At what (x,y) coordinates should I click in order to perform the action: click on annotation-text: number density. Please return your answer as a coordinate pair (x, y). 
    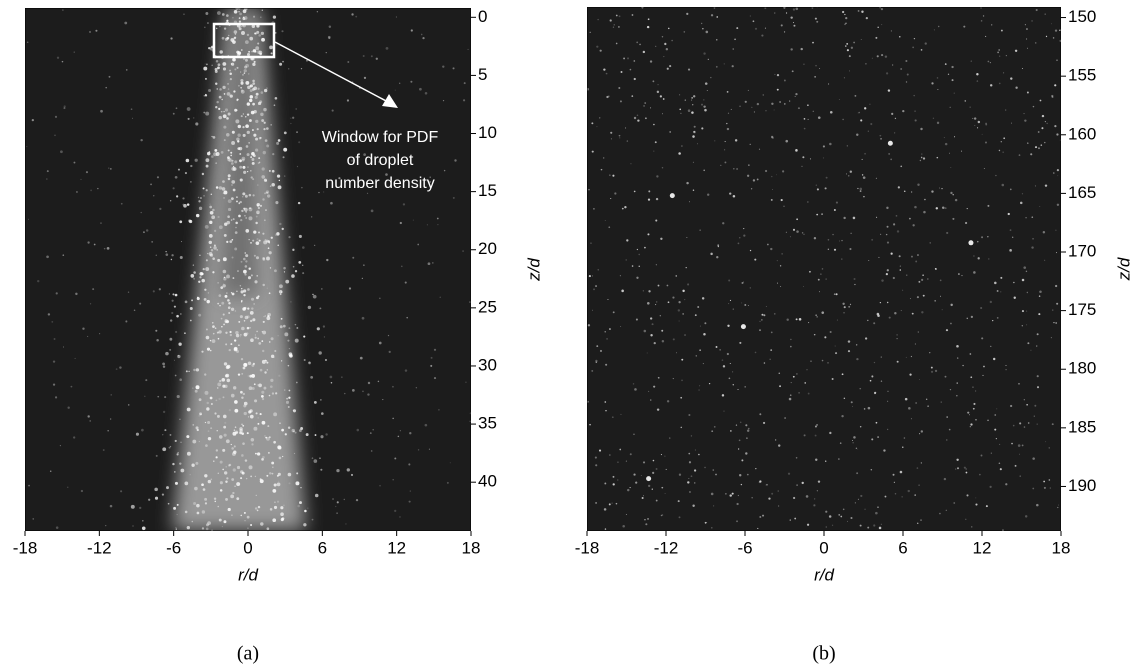
    Looking at the image, I should click on (379, 183).